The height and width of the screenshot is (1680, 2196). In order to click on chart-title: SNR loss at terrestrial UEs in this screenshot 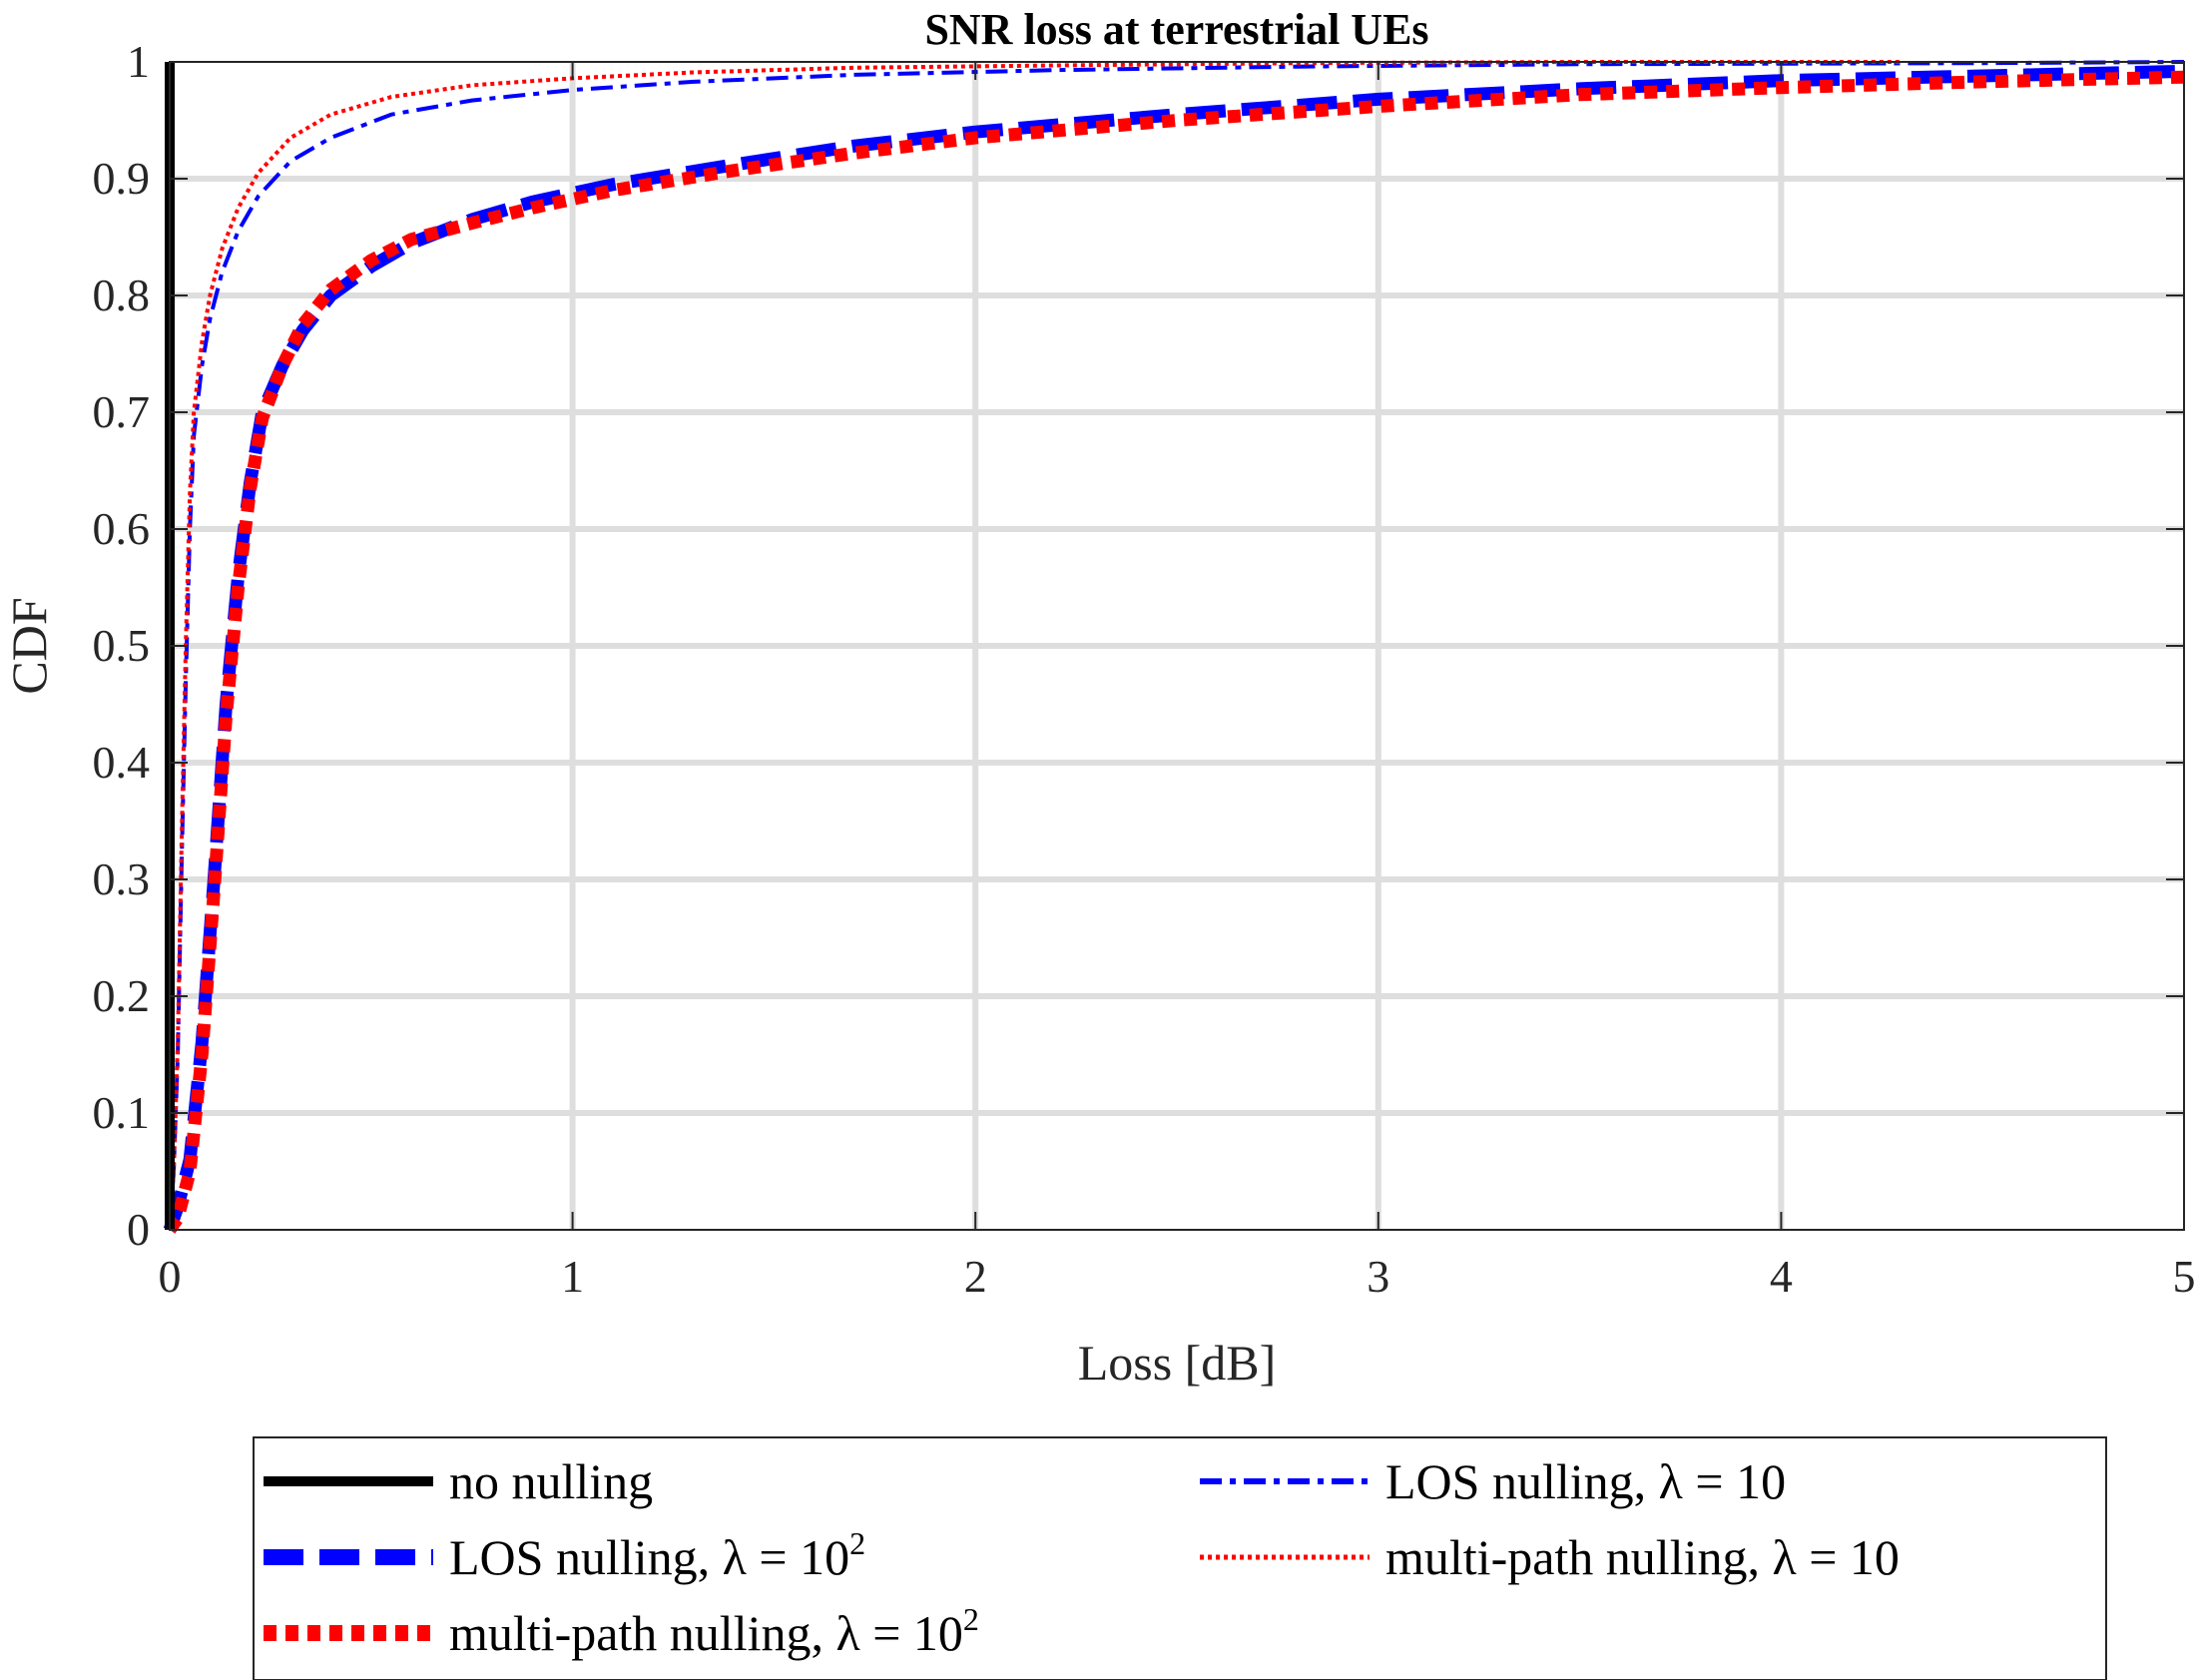, I will do `click(1176, 29)`.